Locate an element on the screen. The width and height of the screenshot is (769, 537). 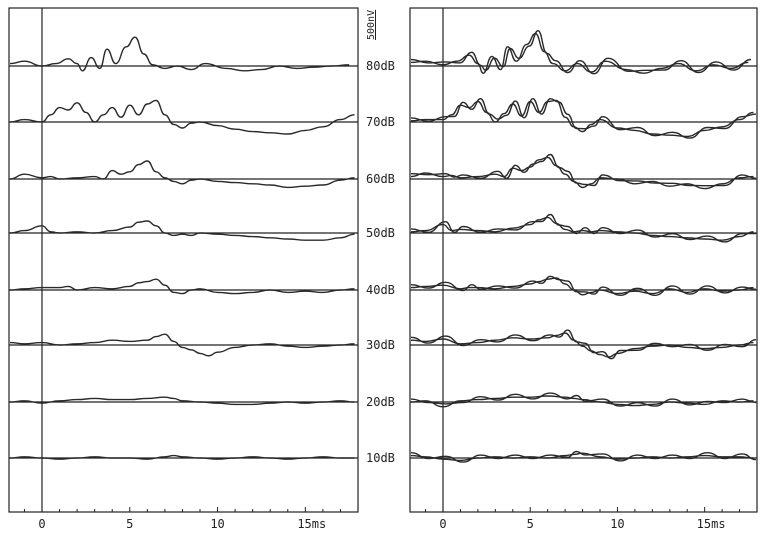
level-label: 70dB is located at coordinates (380, 122).